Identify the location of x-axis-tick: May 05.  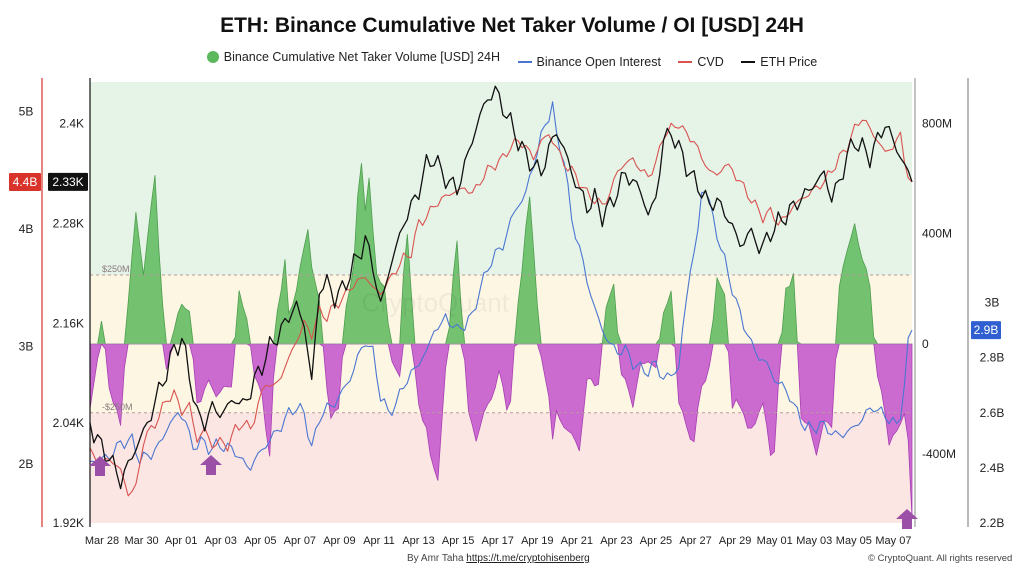
(854, 541).